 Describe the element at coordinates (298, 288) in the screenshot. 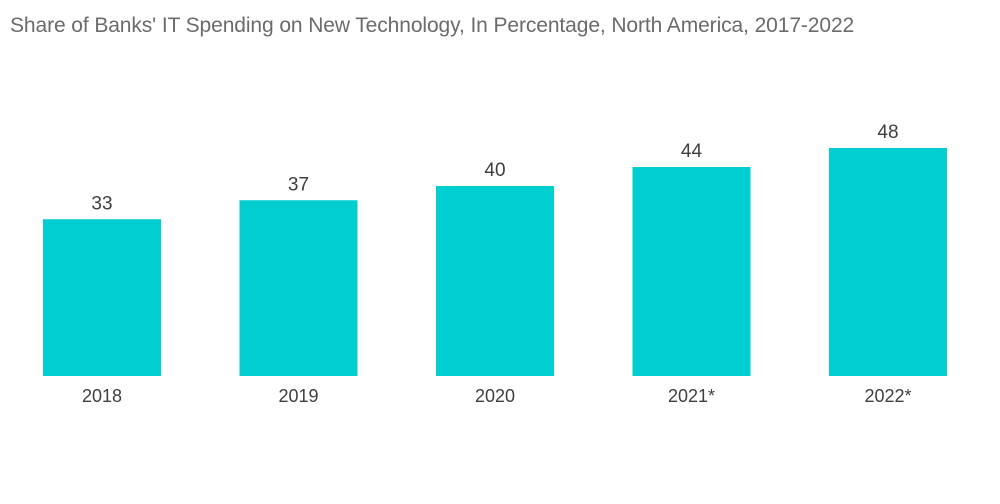

I see `bar-2019` at that location.